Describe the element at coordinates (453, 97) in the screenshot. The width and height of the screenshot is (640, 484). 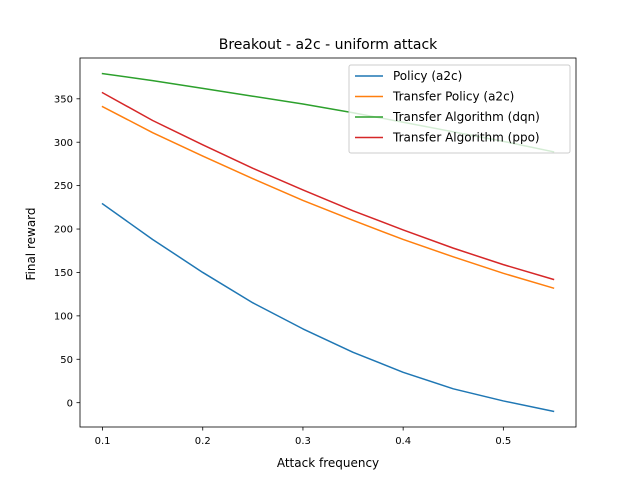
I see `legend-label-2: Transfer Policy (a2c)` at that location.